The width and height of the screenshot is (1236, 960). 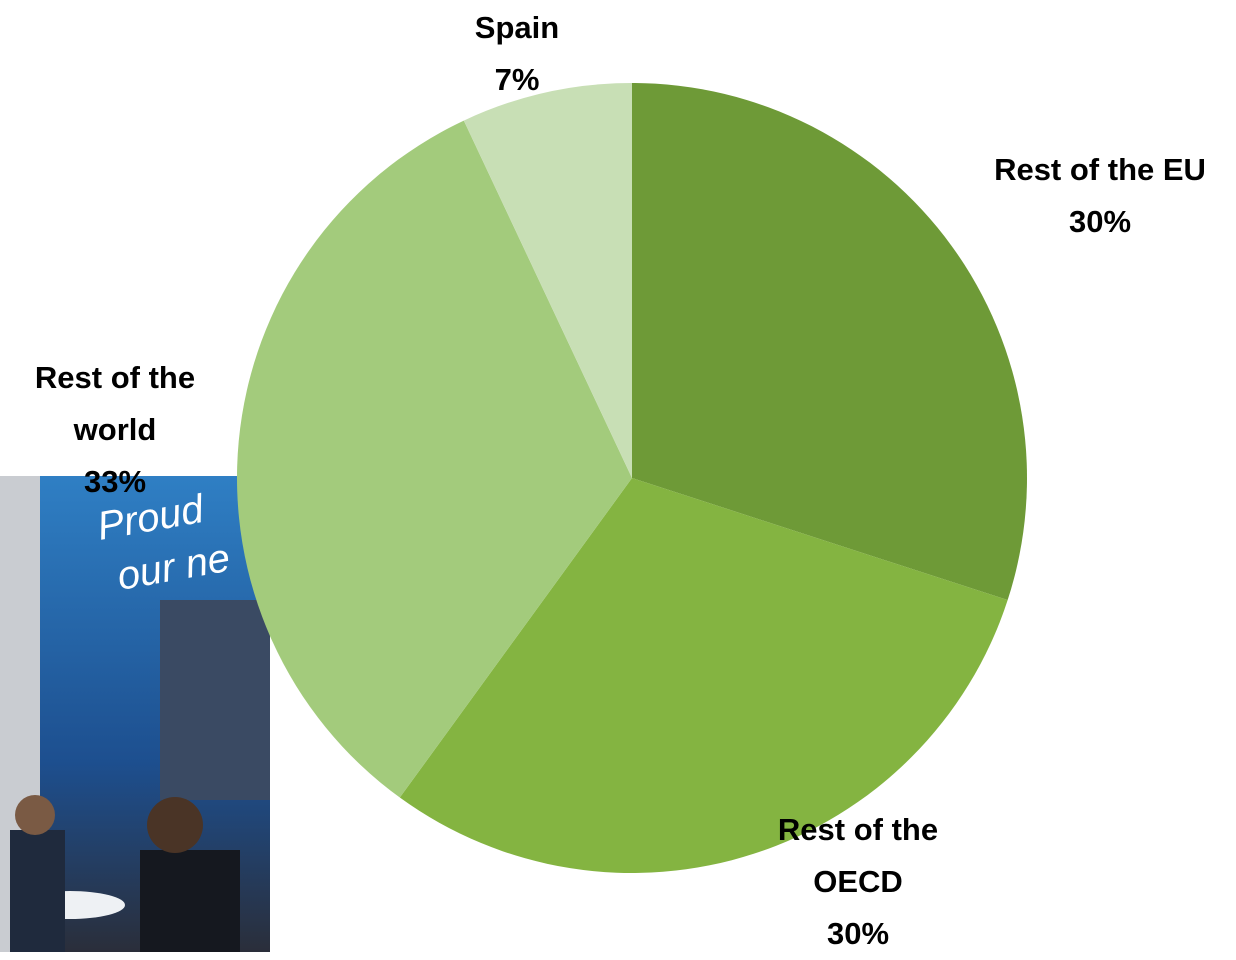 What do you see at coordinates (1100, 169) in the screenshot?
I see `slice-label: Rest of the EU` at bounding box center [1100, 169].